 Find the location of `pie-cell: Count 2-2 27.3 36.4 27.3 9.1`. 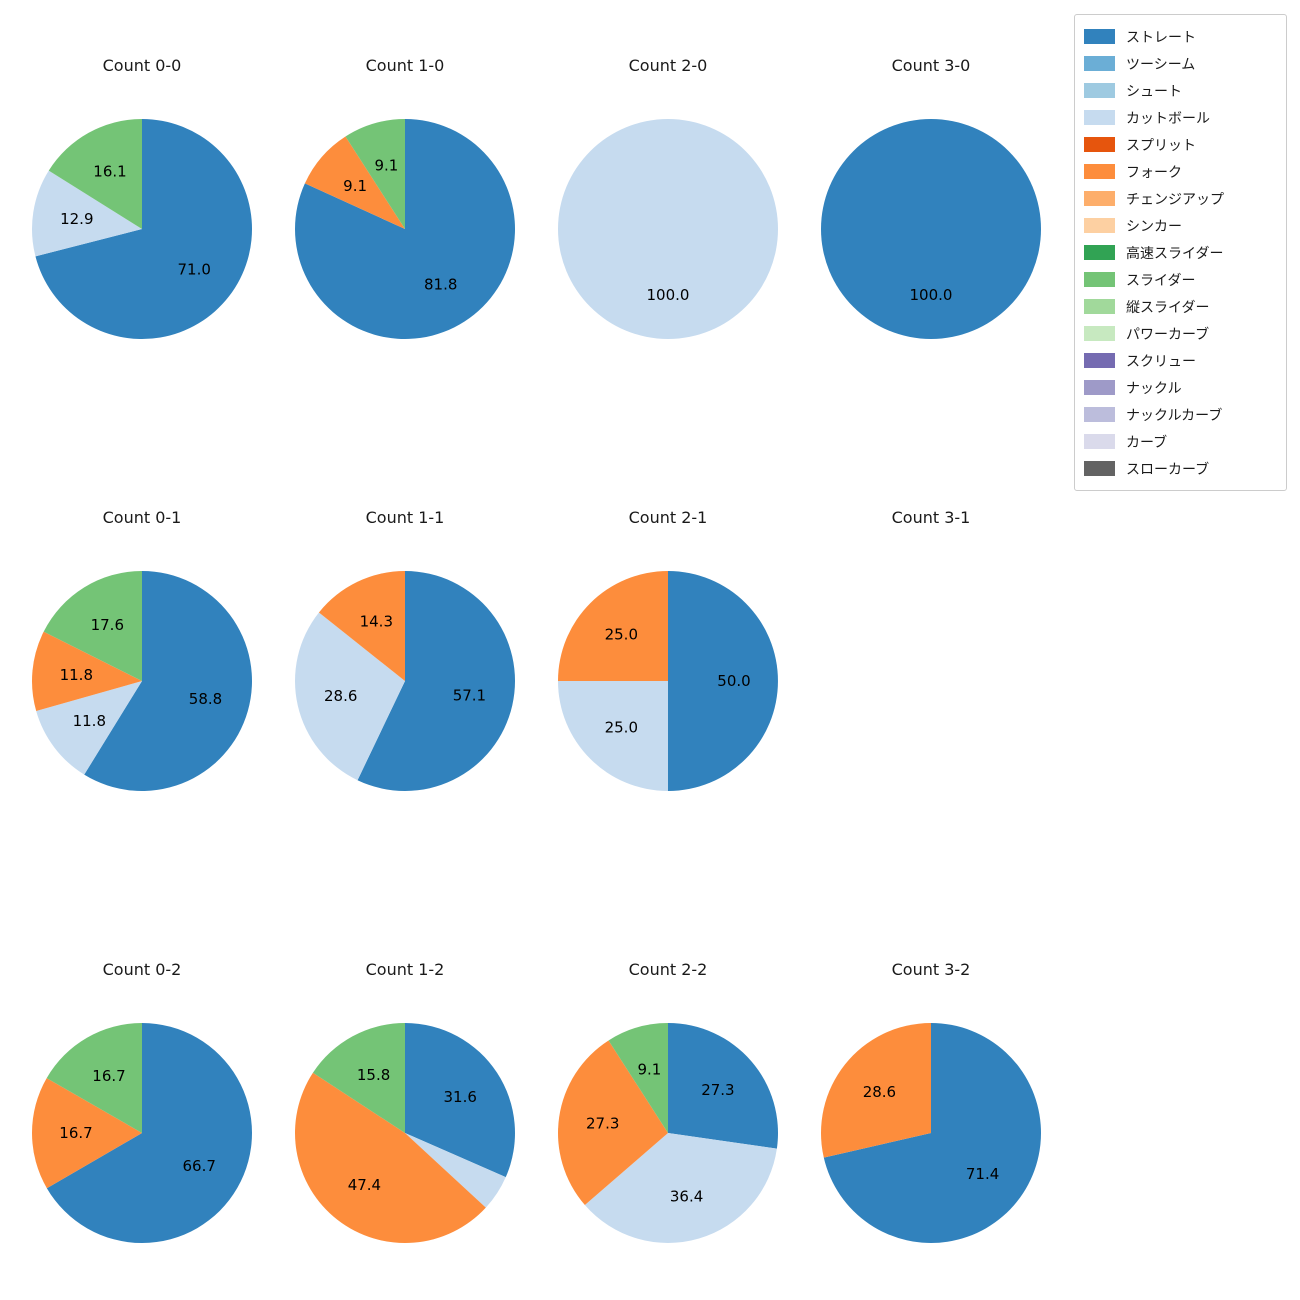

pie-cell: Count 2-2 27.3 36.4 27.3 9.1 is located at coordinates (668, 1106).